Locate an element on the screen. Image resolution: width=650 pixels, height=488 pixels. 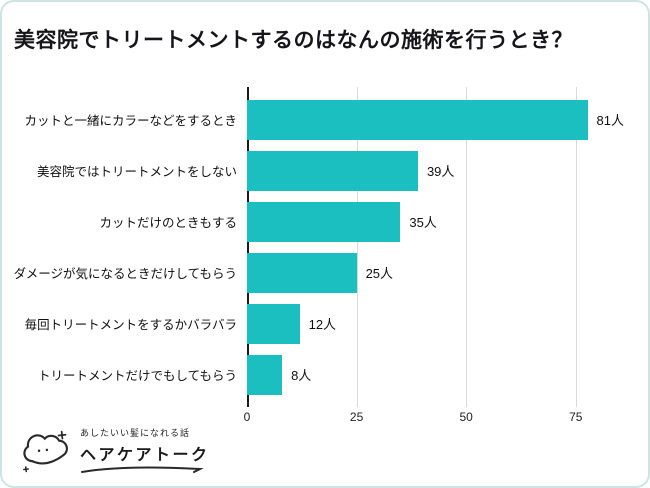
bar-row: 81人 is located at coordinates (435, 119).